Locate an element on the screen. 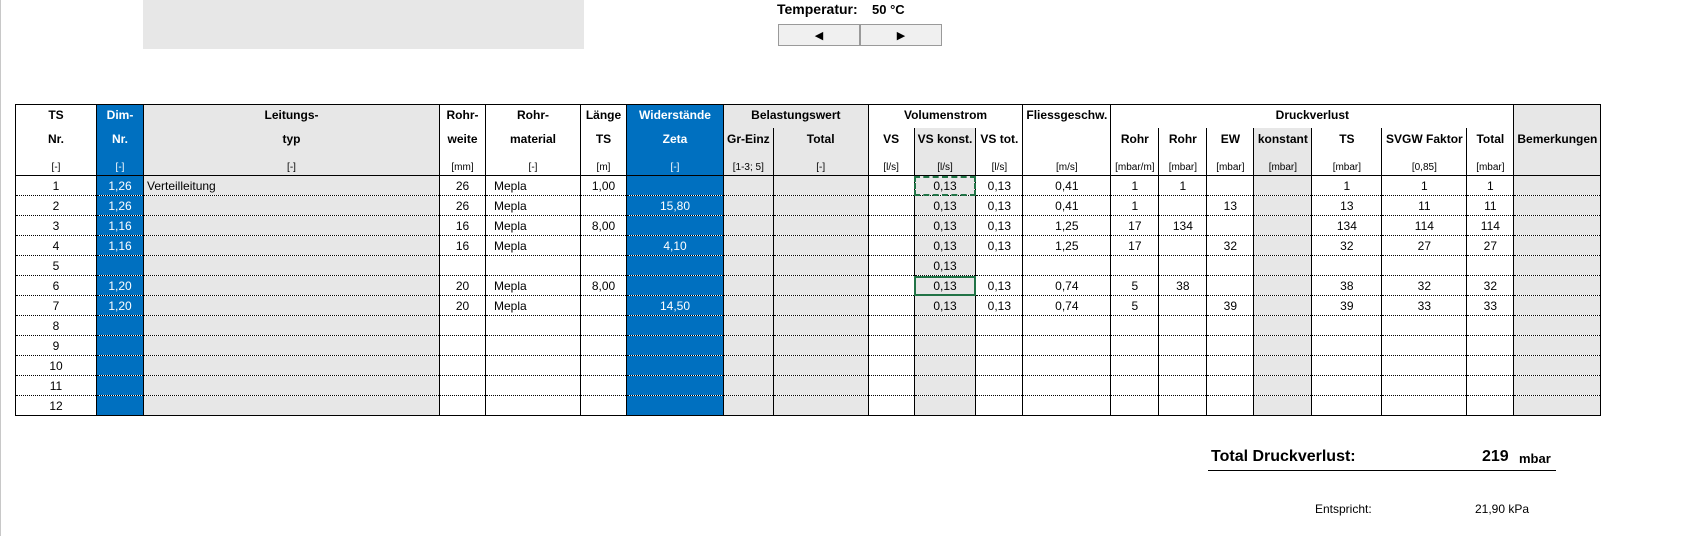 This screenshot has height=536, width=1706. cell-ts-nr: 1 is located at coordinates (56, 185).